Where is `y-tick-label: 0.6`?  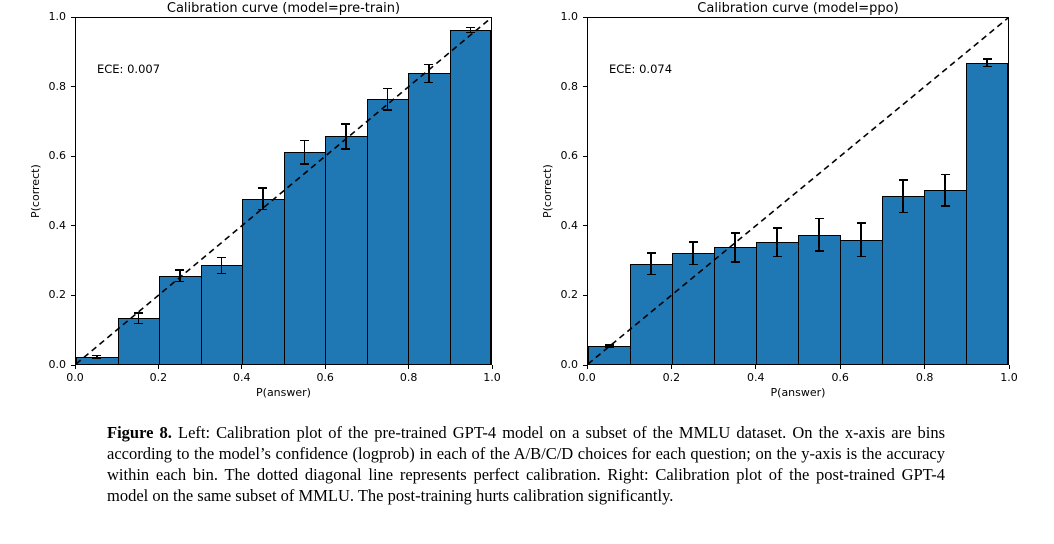
y-tick-label: 0.6 is located at coordinates (569, 156).